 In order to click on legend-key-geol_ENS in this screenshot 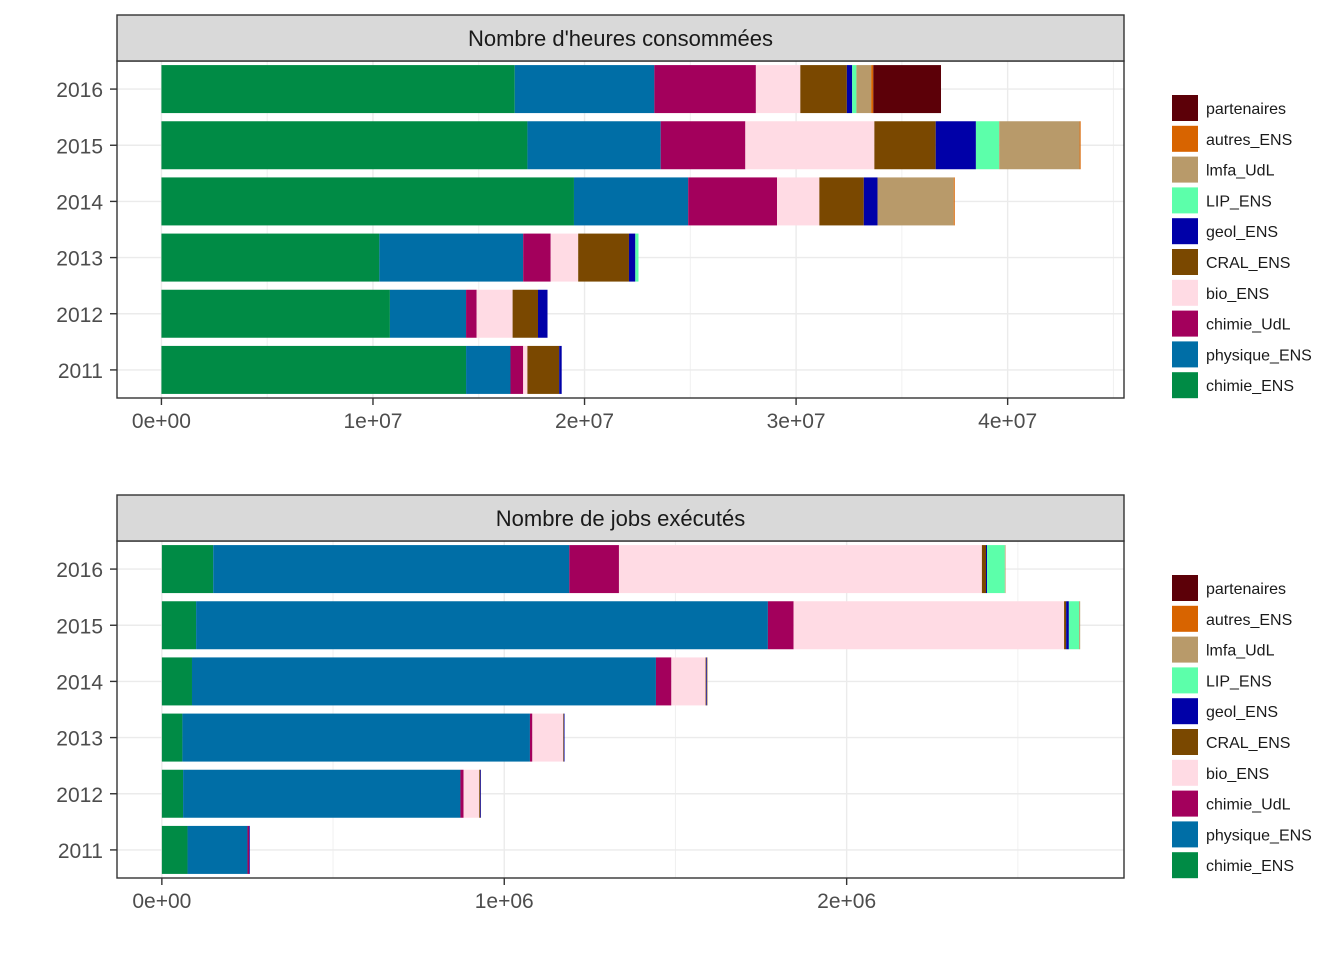, I will do `click(1185, 231)`.